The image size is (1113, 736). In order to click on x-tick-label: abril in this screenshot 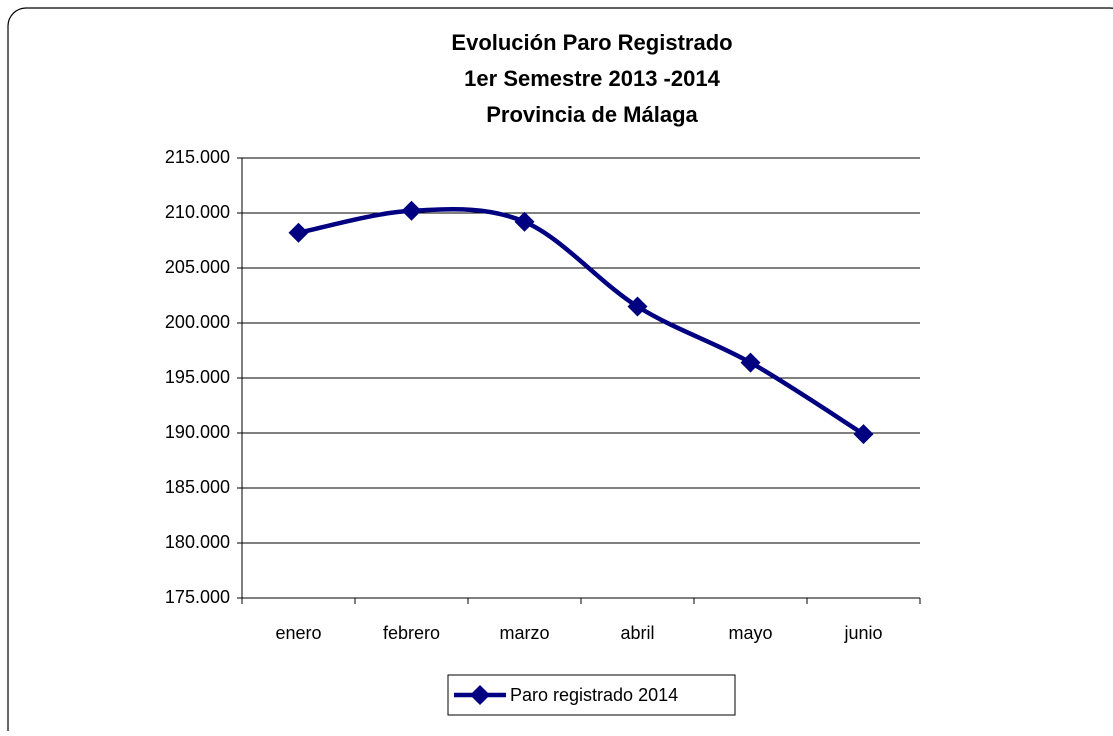, I will do `click(637, 633)`.